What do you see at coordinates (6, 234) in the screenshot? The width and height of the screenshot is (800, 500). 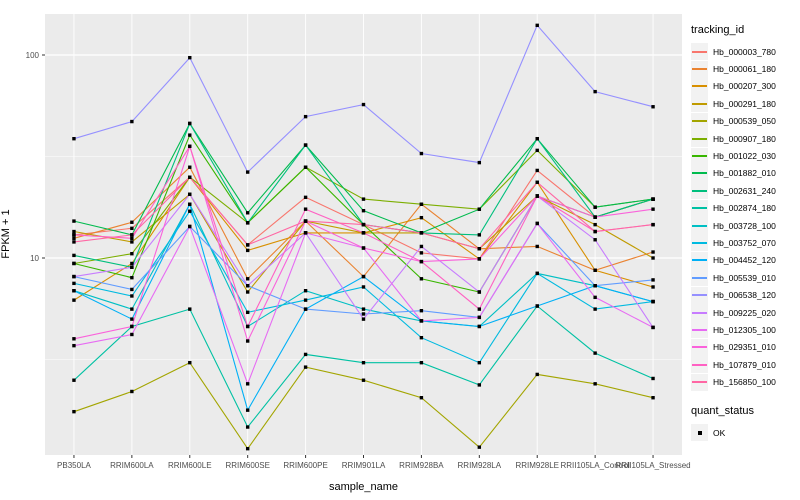 I see `y-axis-title: FPKM + 1` at bounding box center [6, 234].